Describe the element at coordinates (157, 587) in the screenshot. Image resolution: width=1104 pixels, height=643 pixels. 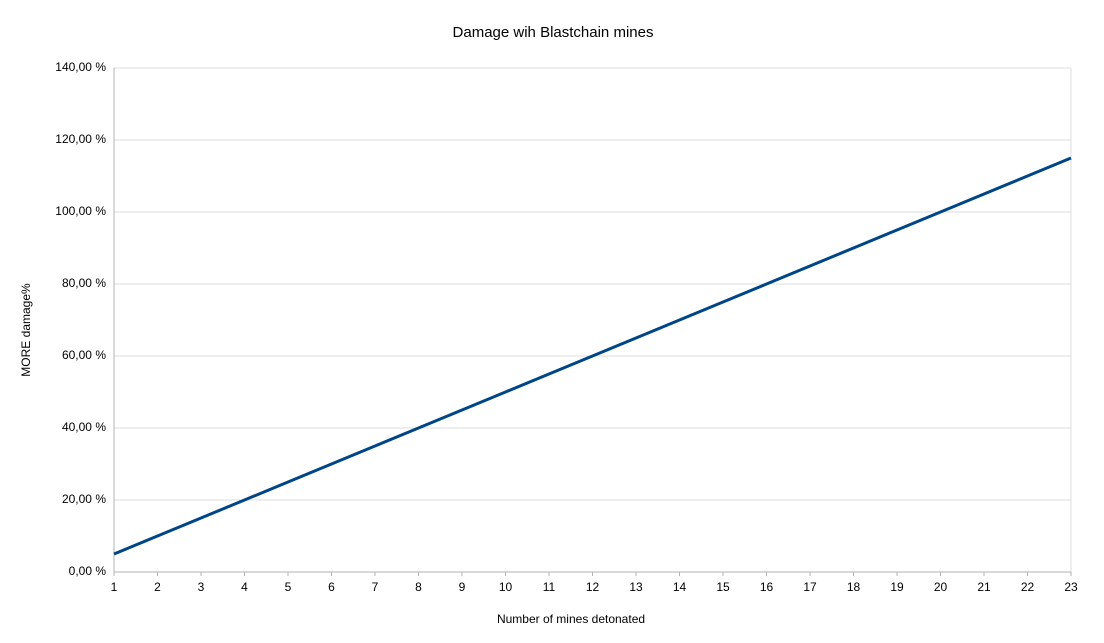
I see `x-tick-label: 2` at that location.